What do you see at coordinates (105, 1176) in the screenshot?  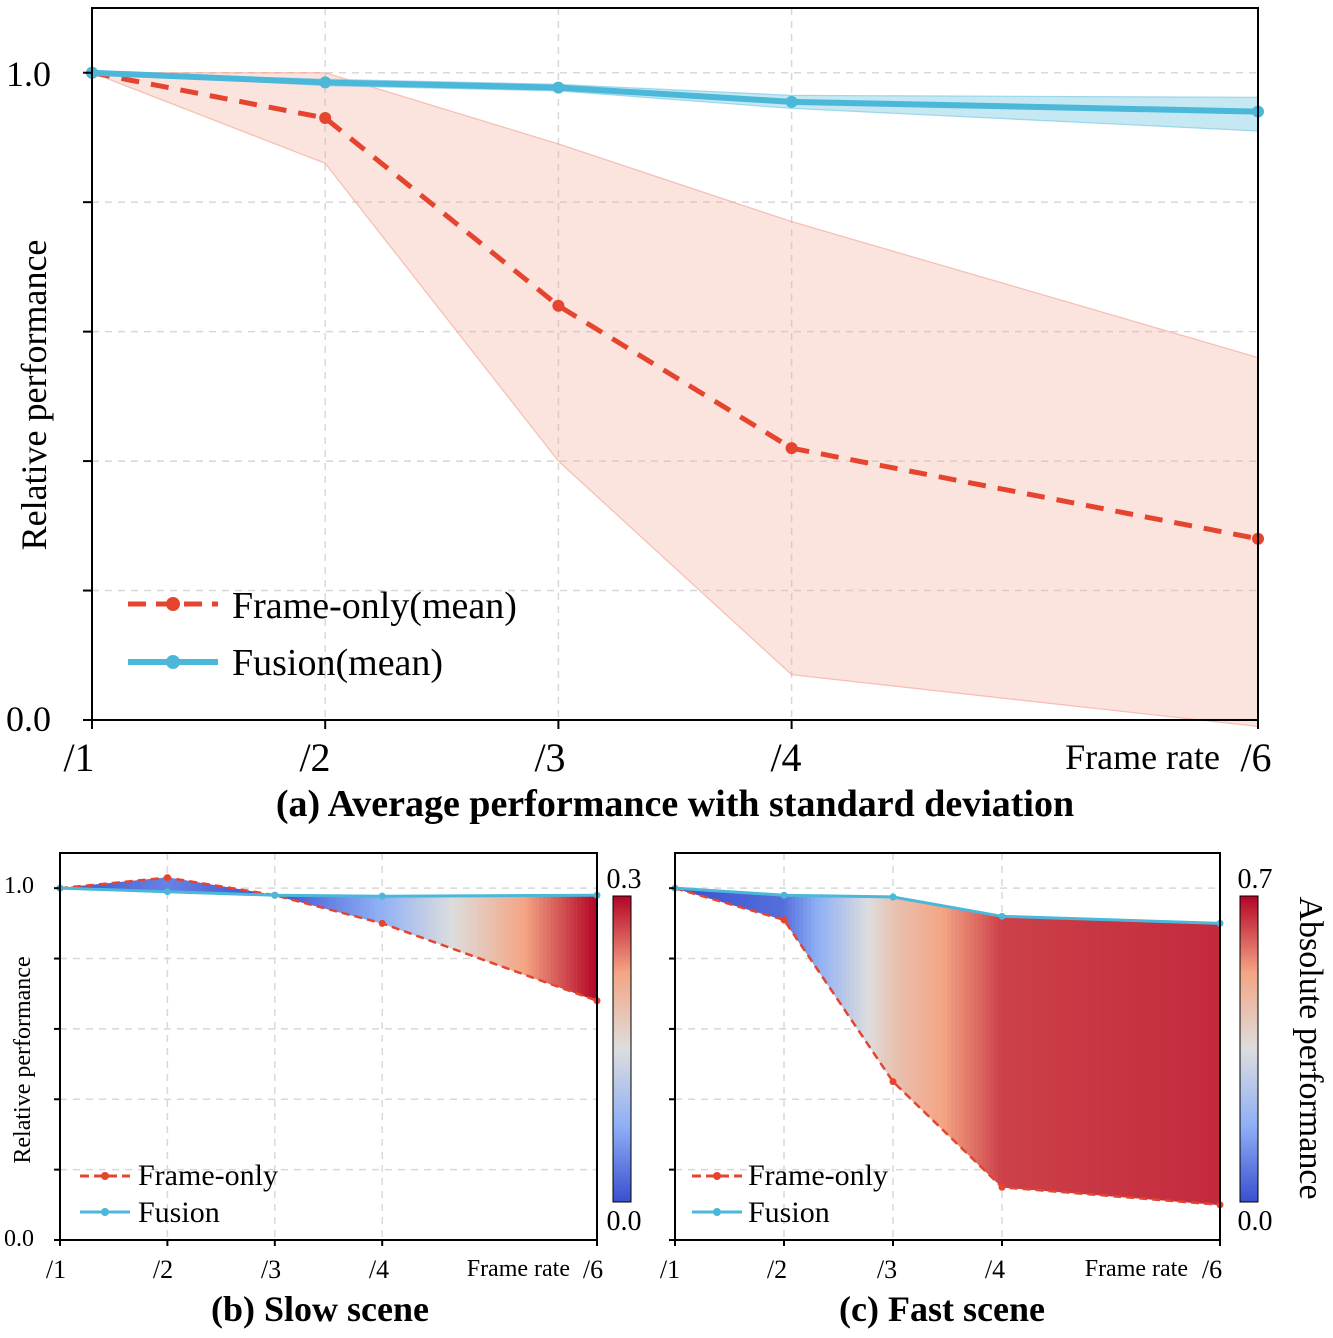 I see `legend-frame-only-marker` at bounding box center [105, 1176].